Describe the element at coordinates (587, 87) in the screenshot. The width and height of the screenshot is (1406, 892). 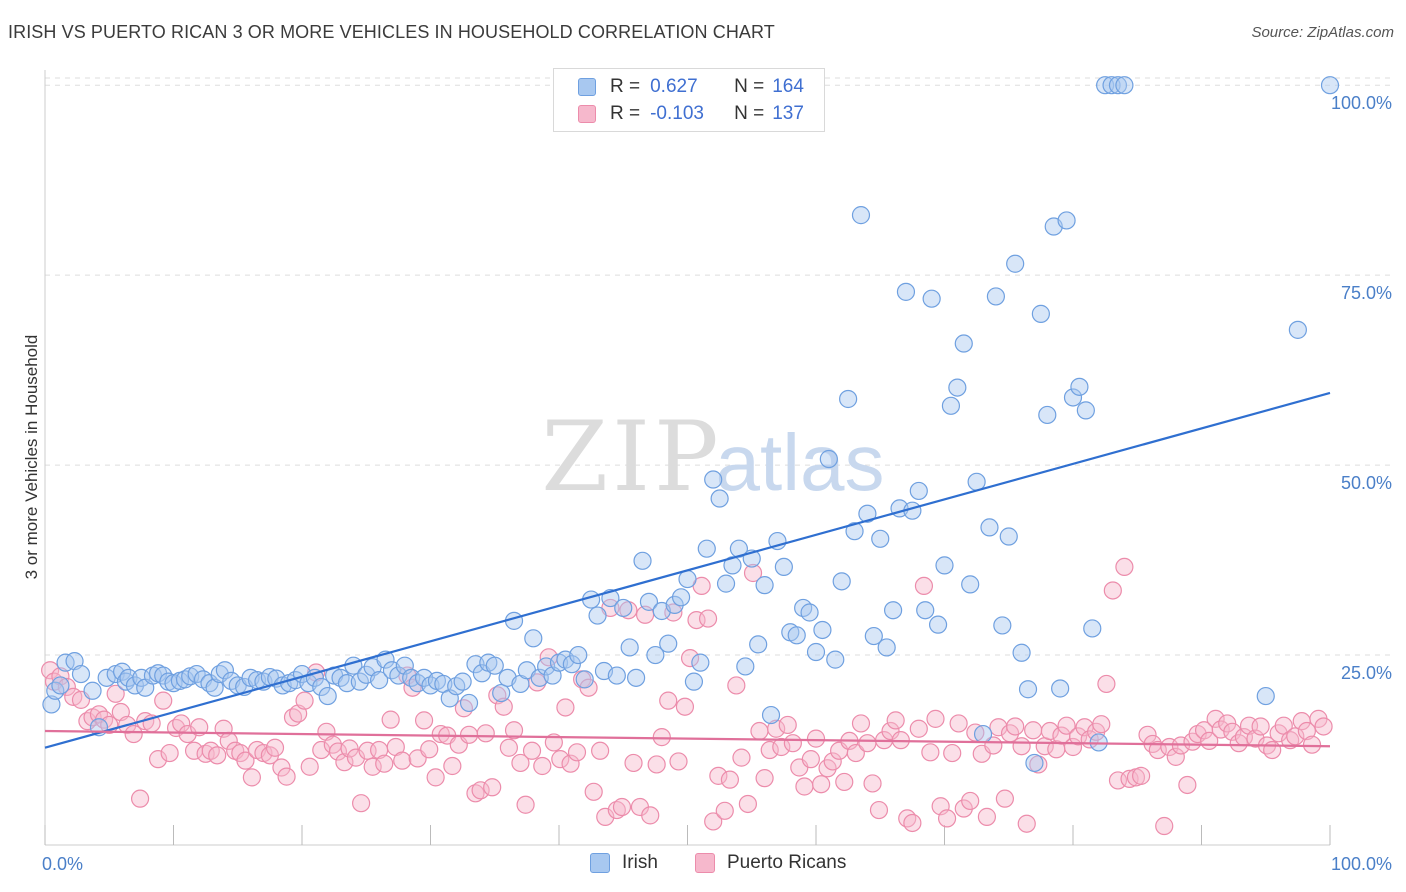
I see `legend-swatch-irish` at that location.